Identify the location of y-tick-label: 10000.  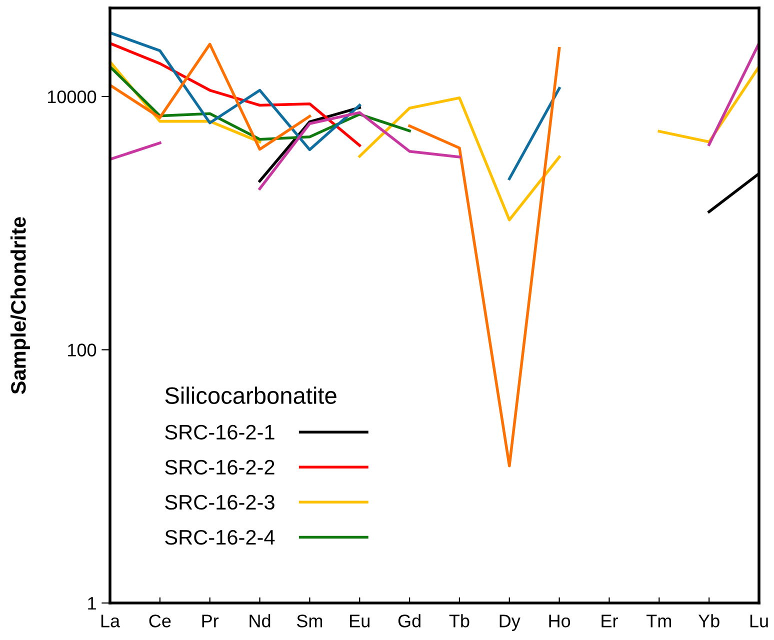
(72, 97).